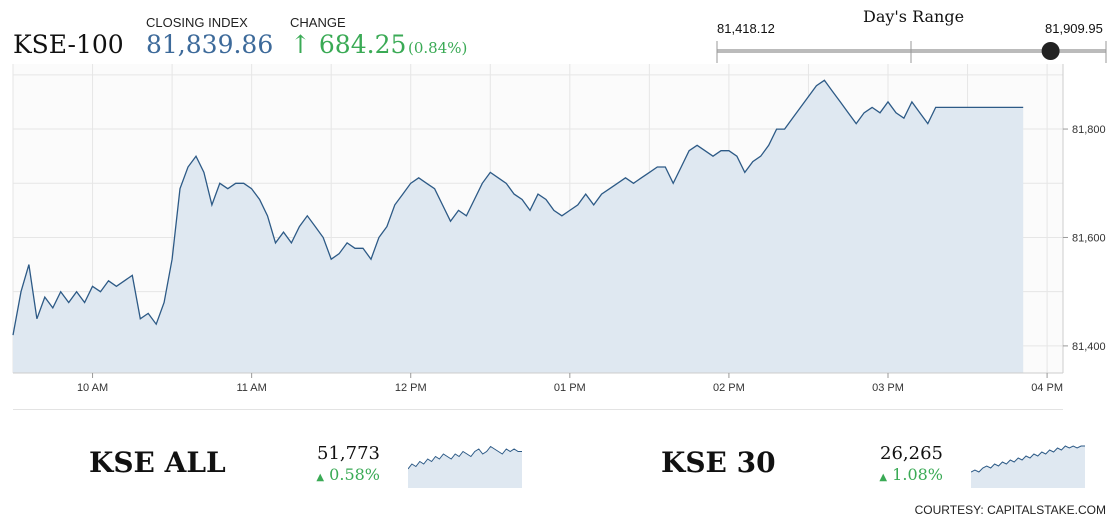 The height and width of the screenshot is (521, 1116). Describe the element at coordinates (570, 388) in the screenshot. I see `x-tick-label: 01 PM` at that location.